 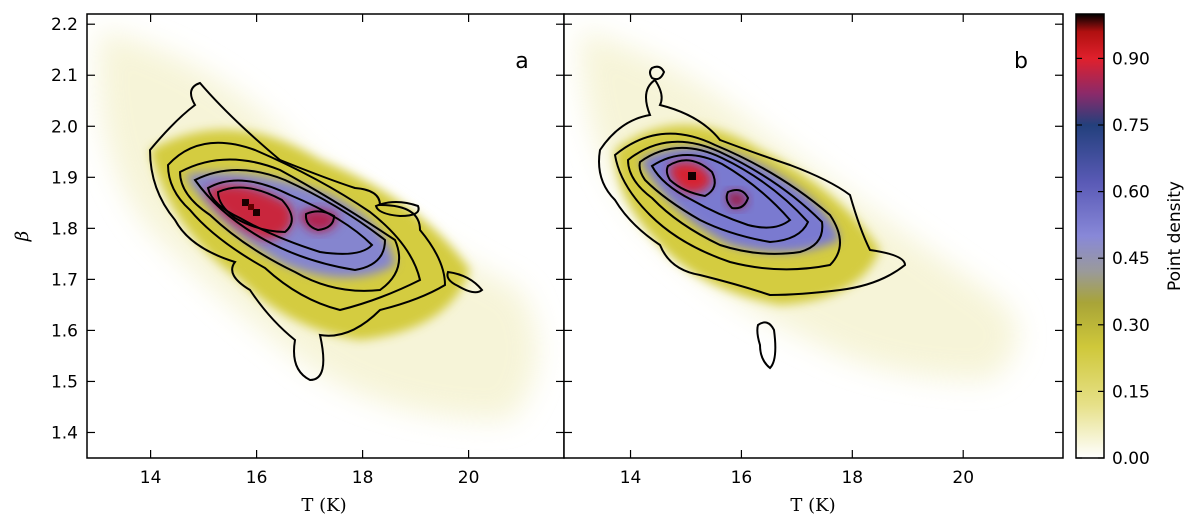 What do you see at coordinates (963, 478) in the screenshot?
I see `panel-b-x-tick-label: 20` at bounding box center [963, 478].